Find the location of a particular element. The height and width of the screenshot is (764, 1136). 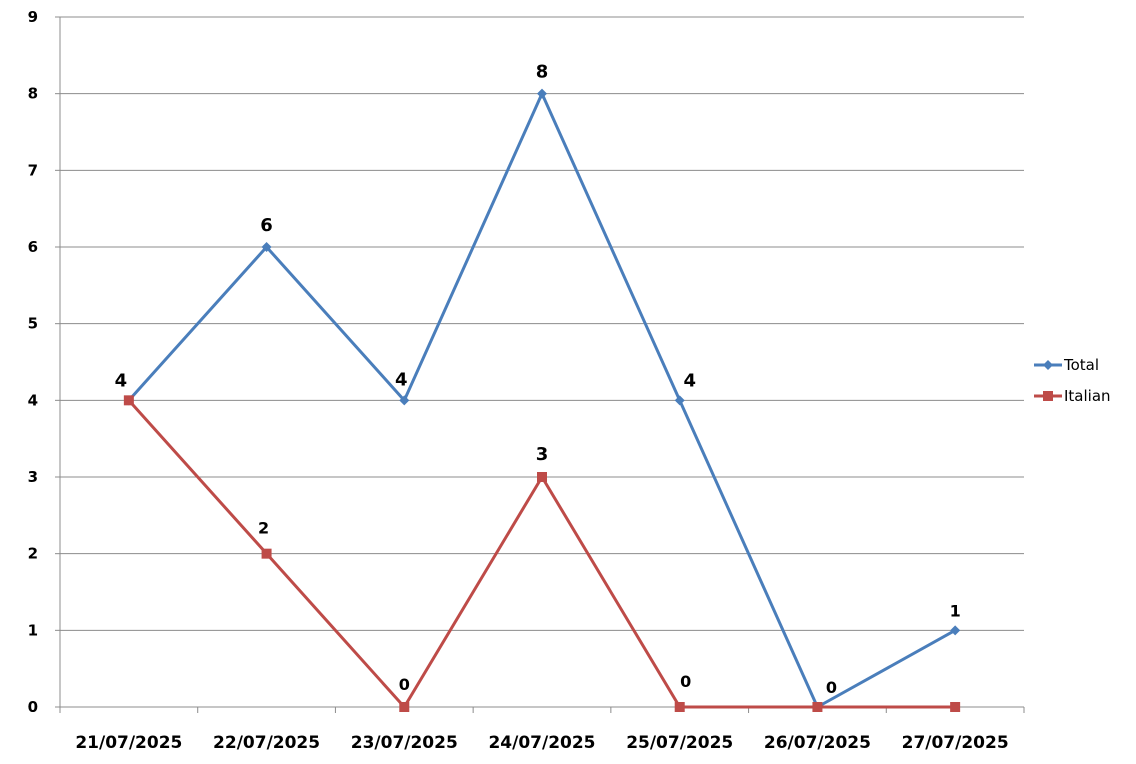

x-tick-label-26/07/2025: 26/07/2025 is located at coordinates (817, 743).